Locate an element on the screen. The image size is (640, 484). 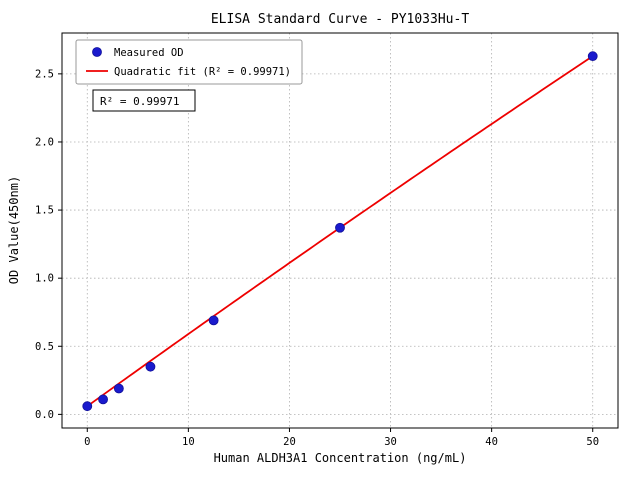
x-axis-label: Human ALDH3A1 Concentration (ng/mL) is located at coordinates (340, 458).